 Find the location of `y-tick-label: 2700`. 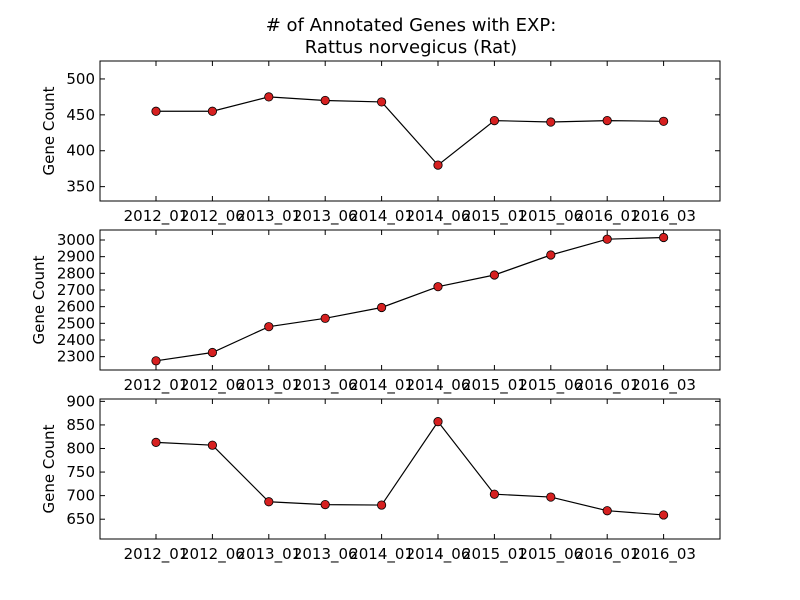

y-tick-label: 2700 is located at coordinates (76, 290).